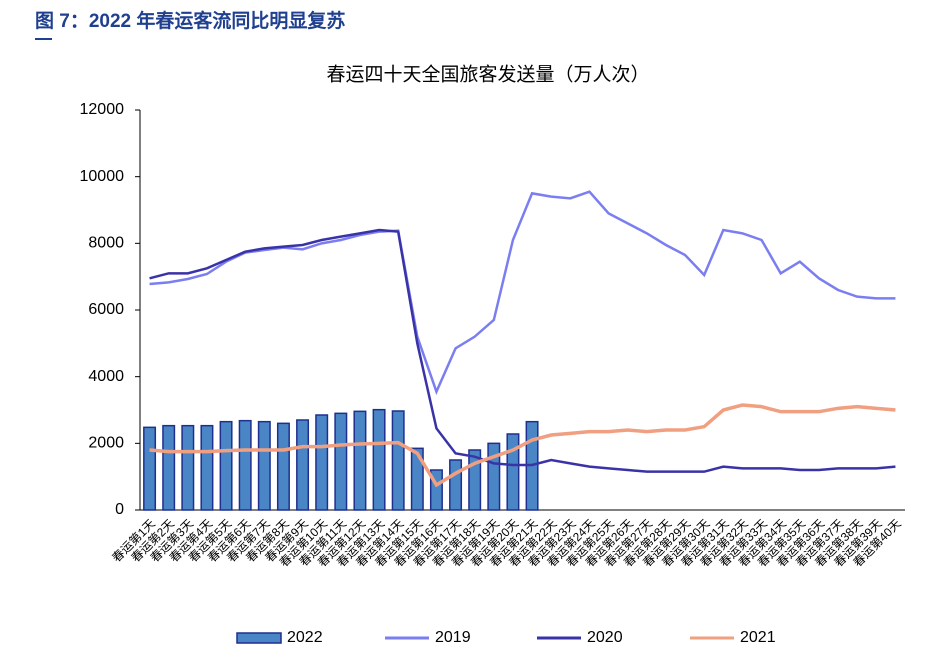 Image resolution: width=928 pixels, height=649 pixels. I want to click on legend-label: 2022, so click(305, 637).